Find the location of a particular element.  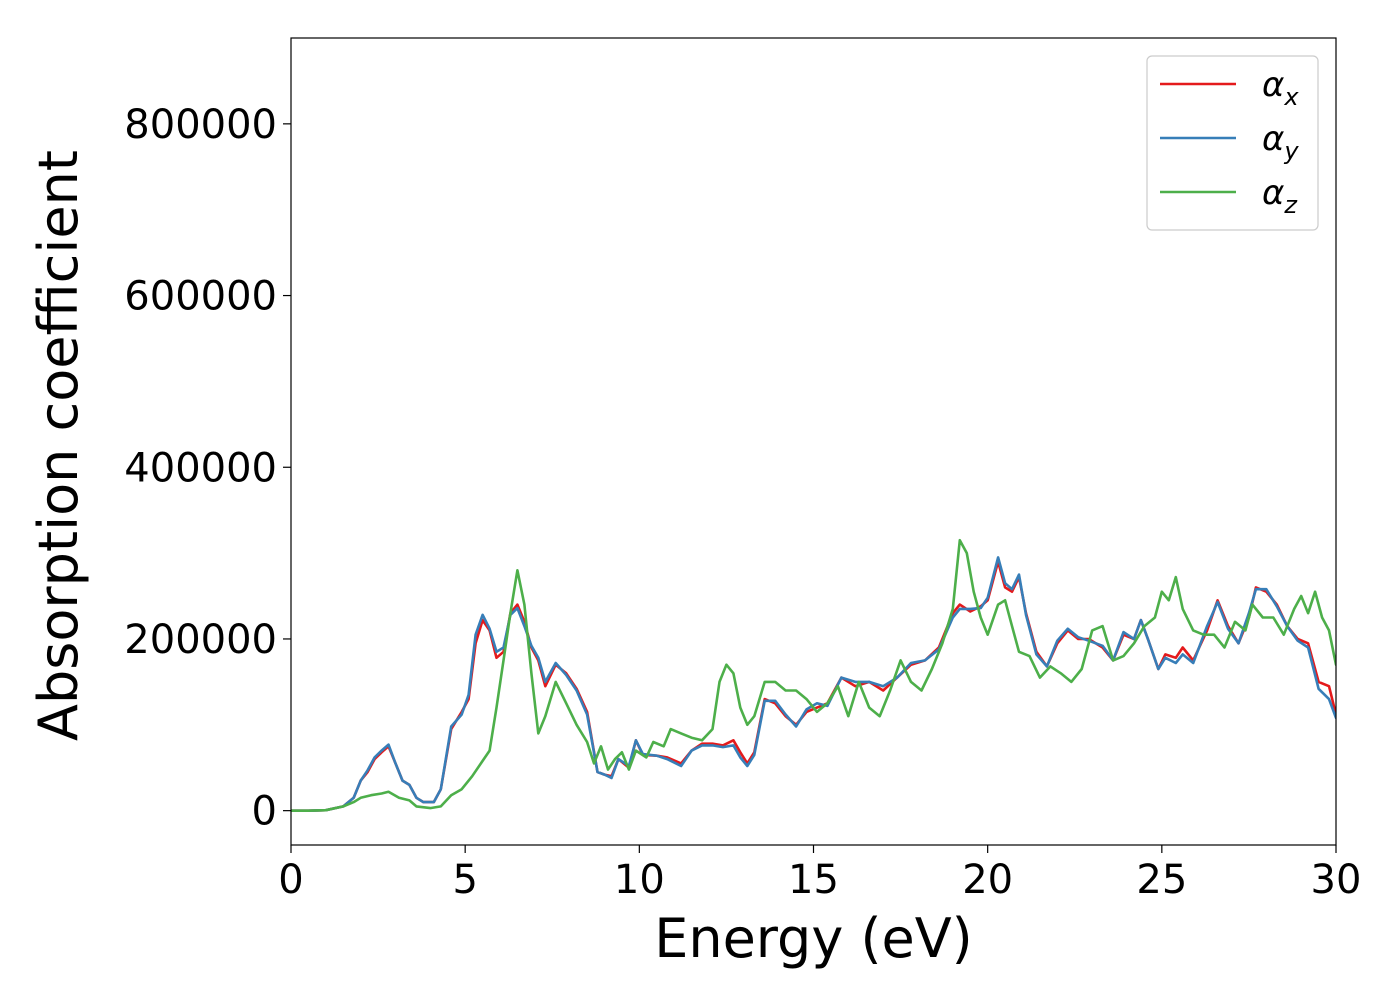

legend-box is located at coordinates (1232, 143).